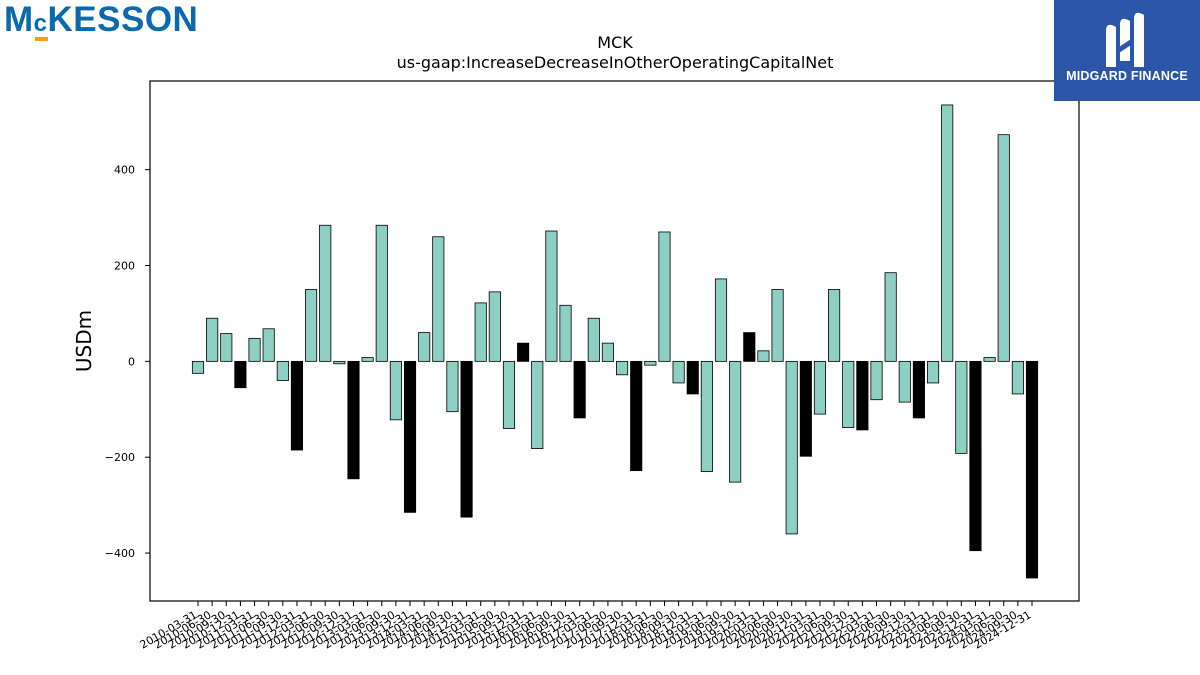  I want to click on y-axis: −400 −200 0 200 400, so click(127, 362).